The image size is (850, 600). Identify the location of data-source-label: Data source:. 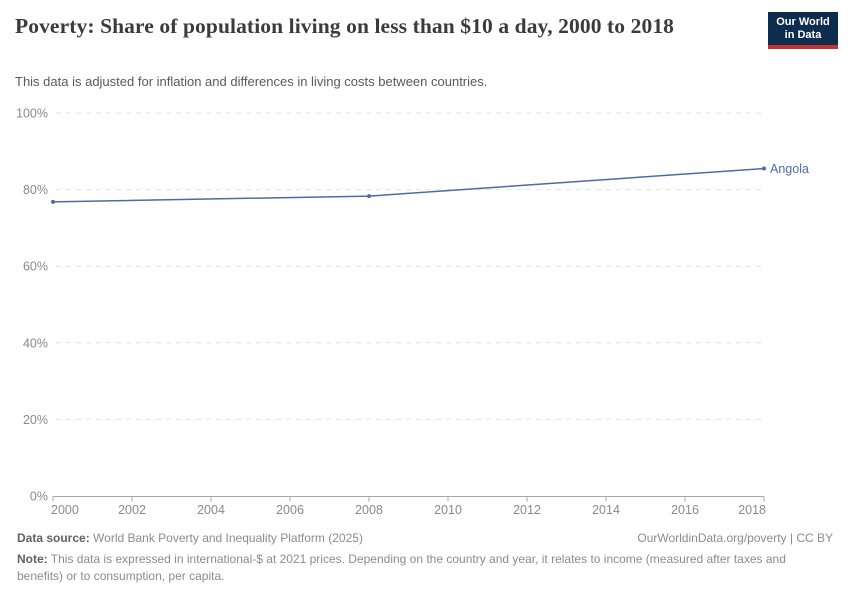
(53, 538).